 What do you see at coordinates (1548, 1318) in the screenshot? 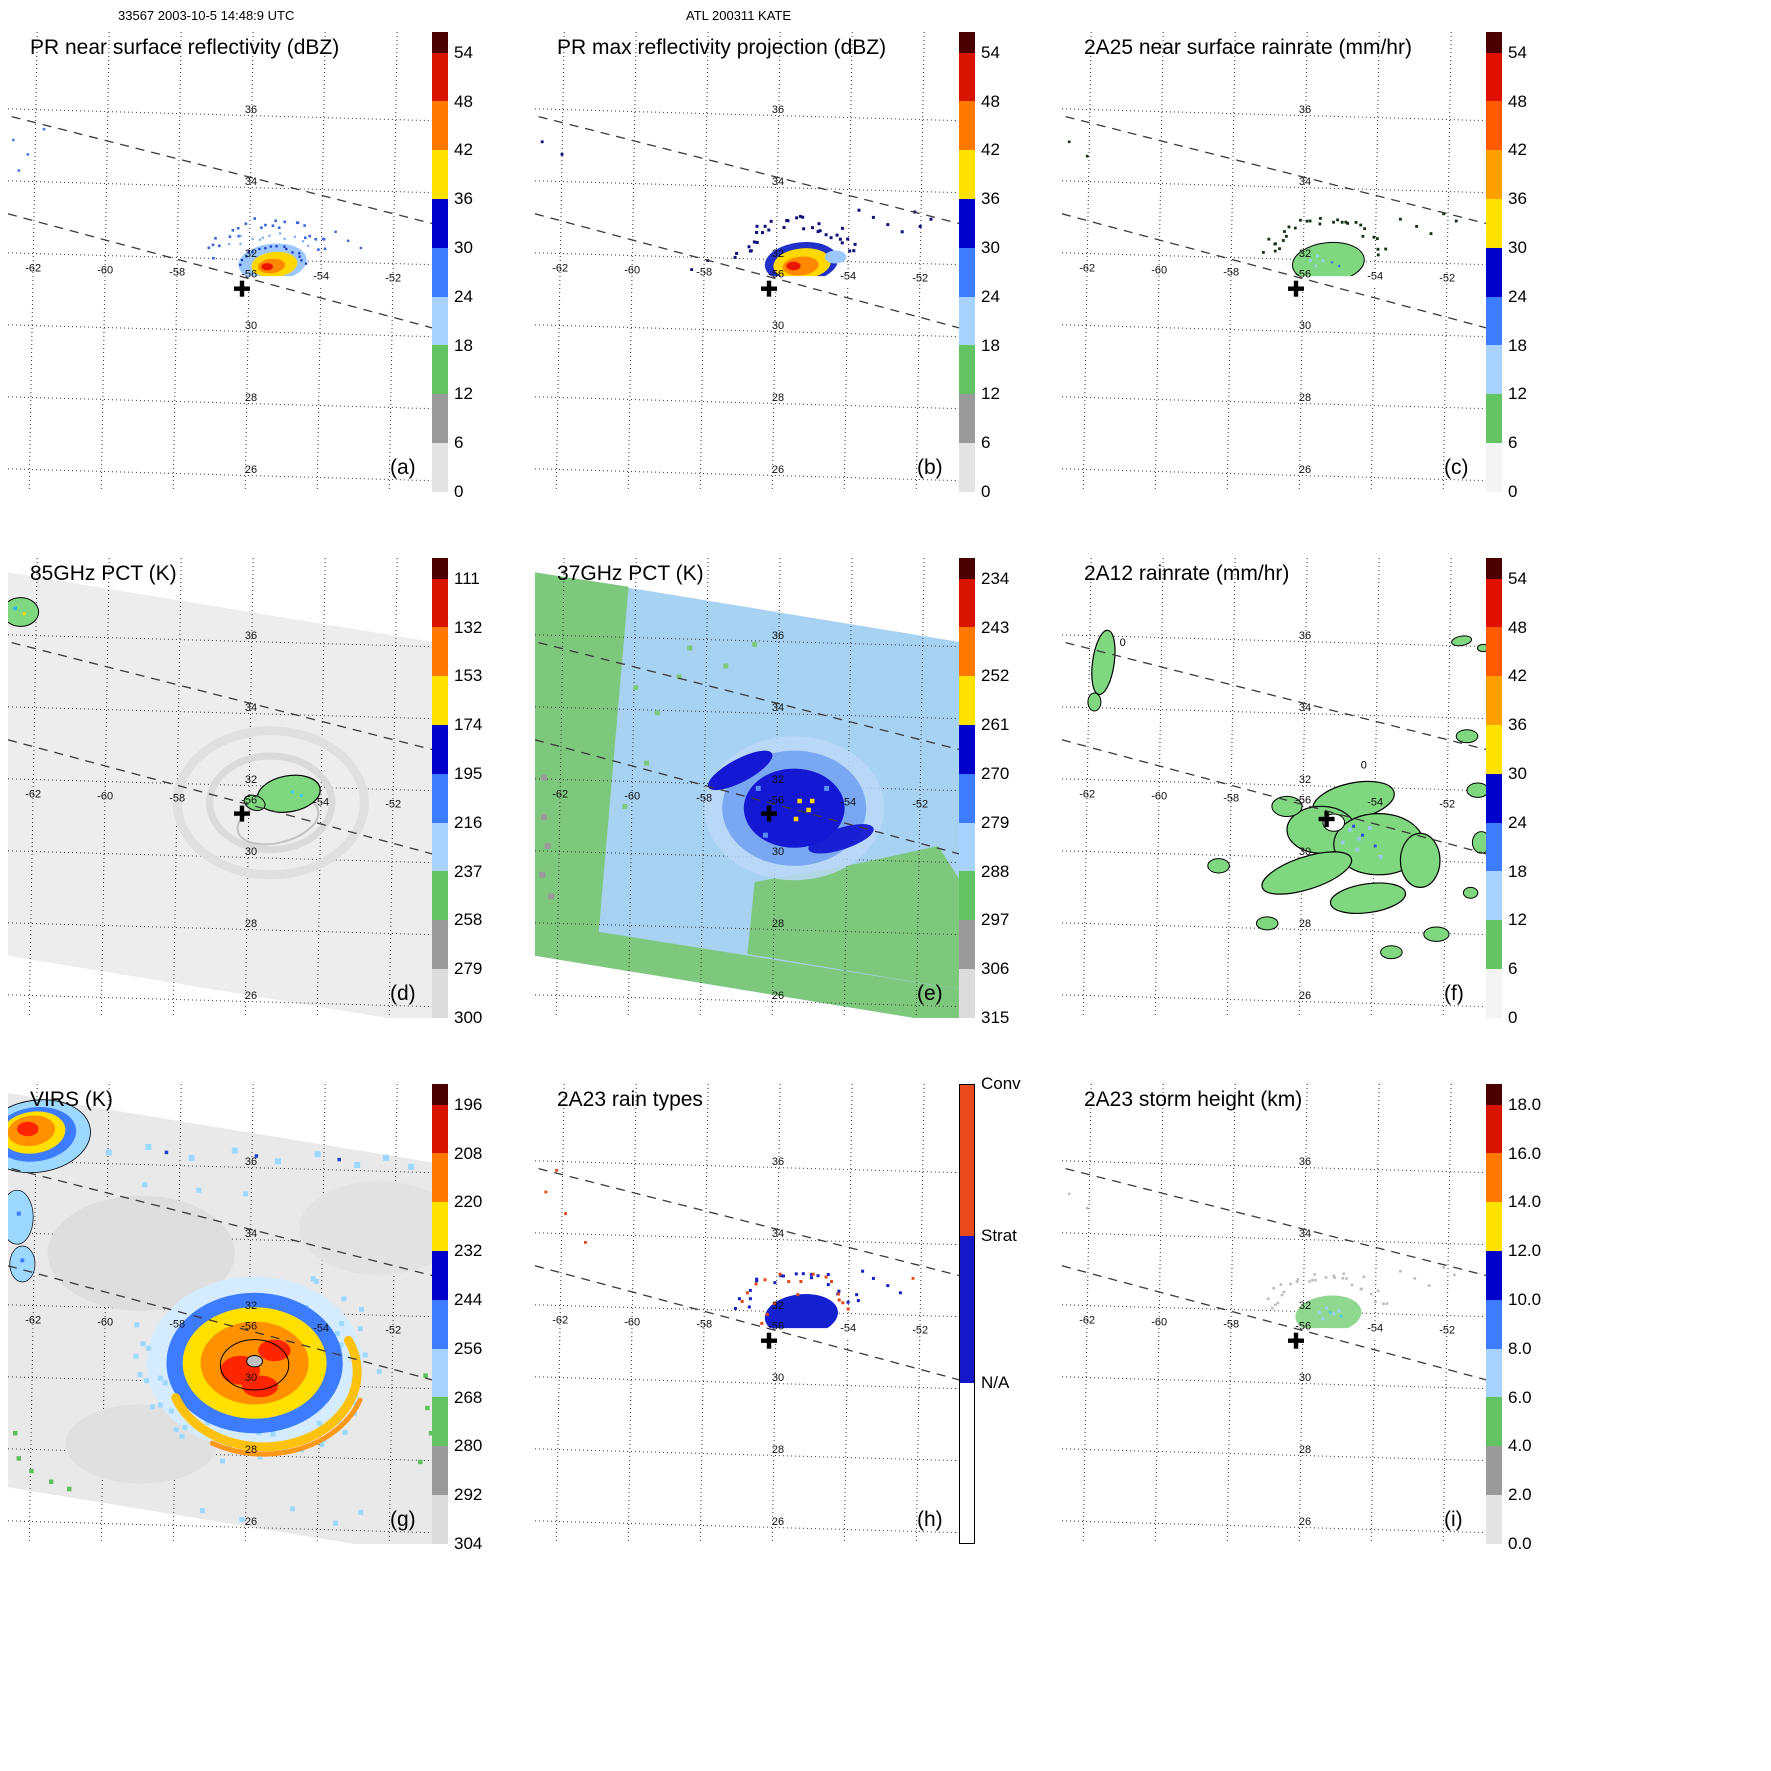
I see `colorbar-labels: 18.0 16.0 14.0 12.0 10.0 8.0 6.0 4.0 2.0 0.0` at bounding box center [1548, 1318].